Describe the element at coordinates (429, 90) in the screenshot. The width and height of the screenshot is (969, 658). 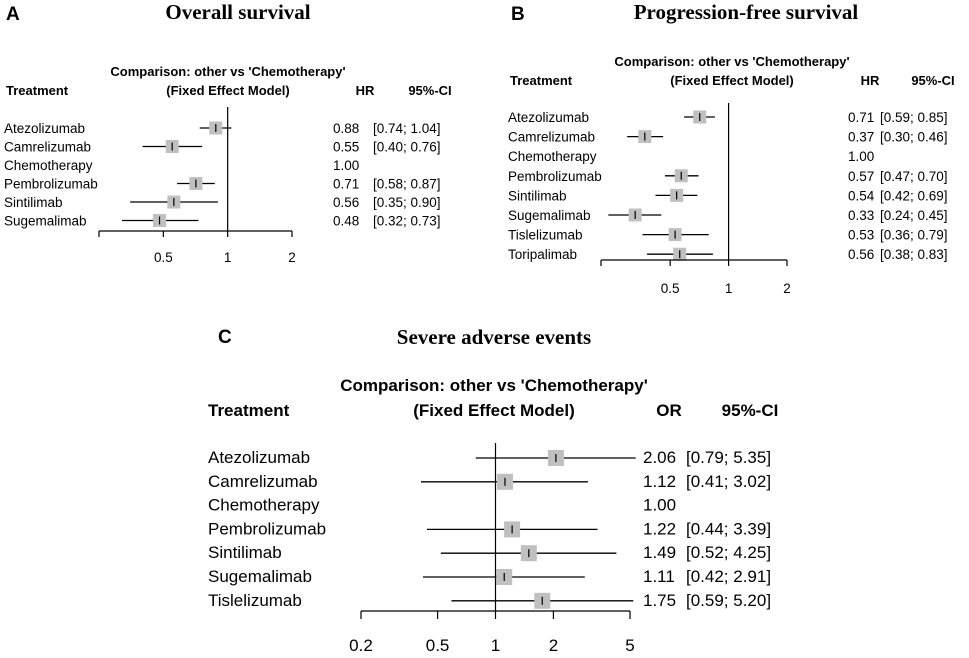
I see `ci-header-a: 95%-CI` at that location.